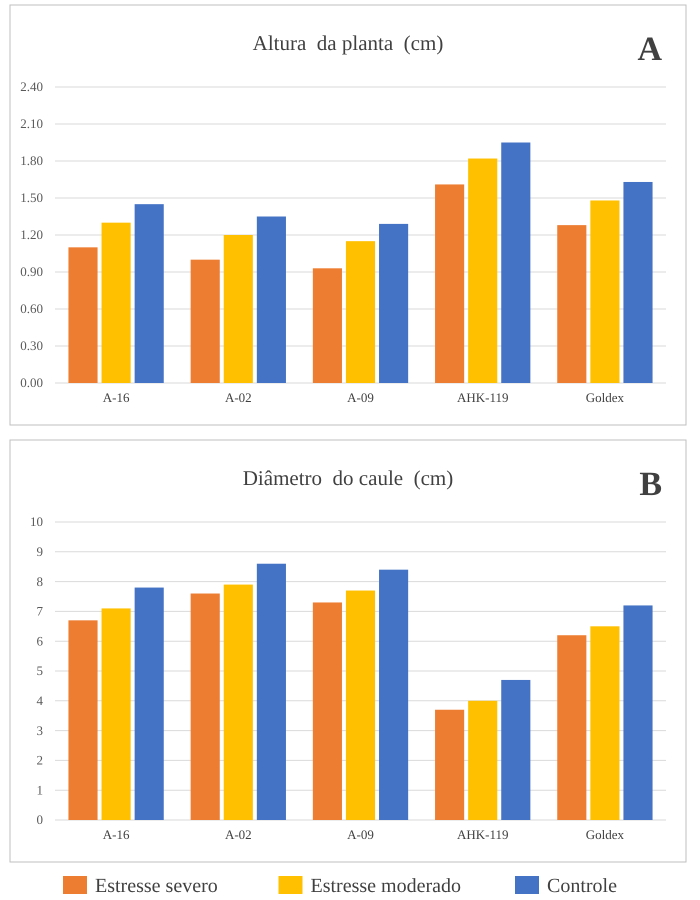 Image resolution: width=700 pixels, height=900 pixels. I want to click on y-tick-label: 3, so click(39, 730).